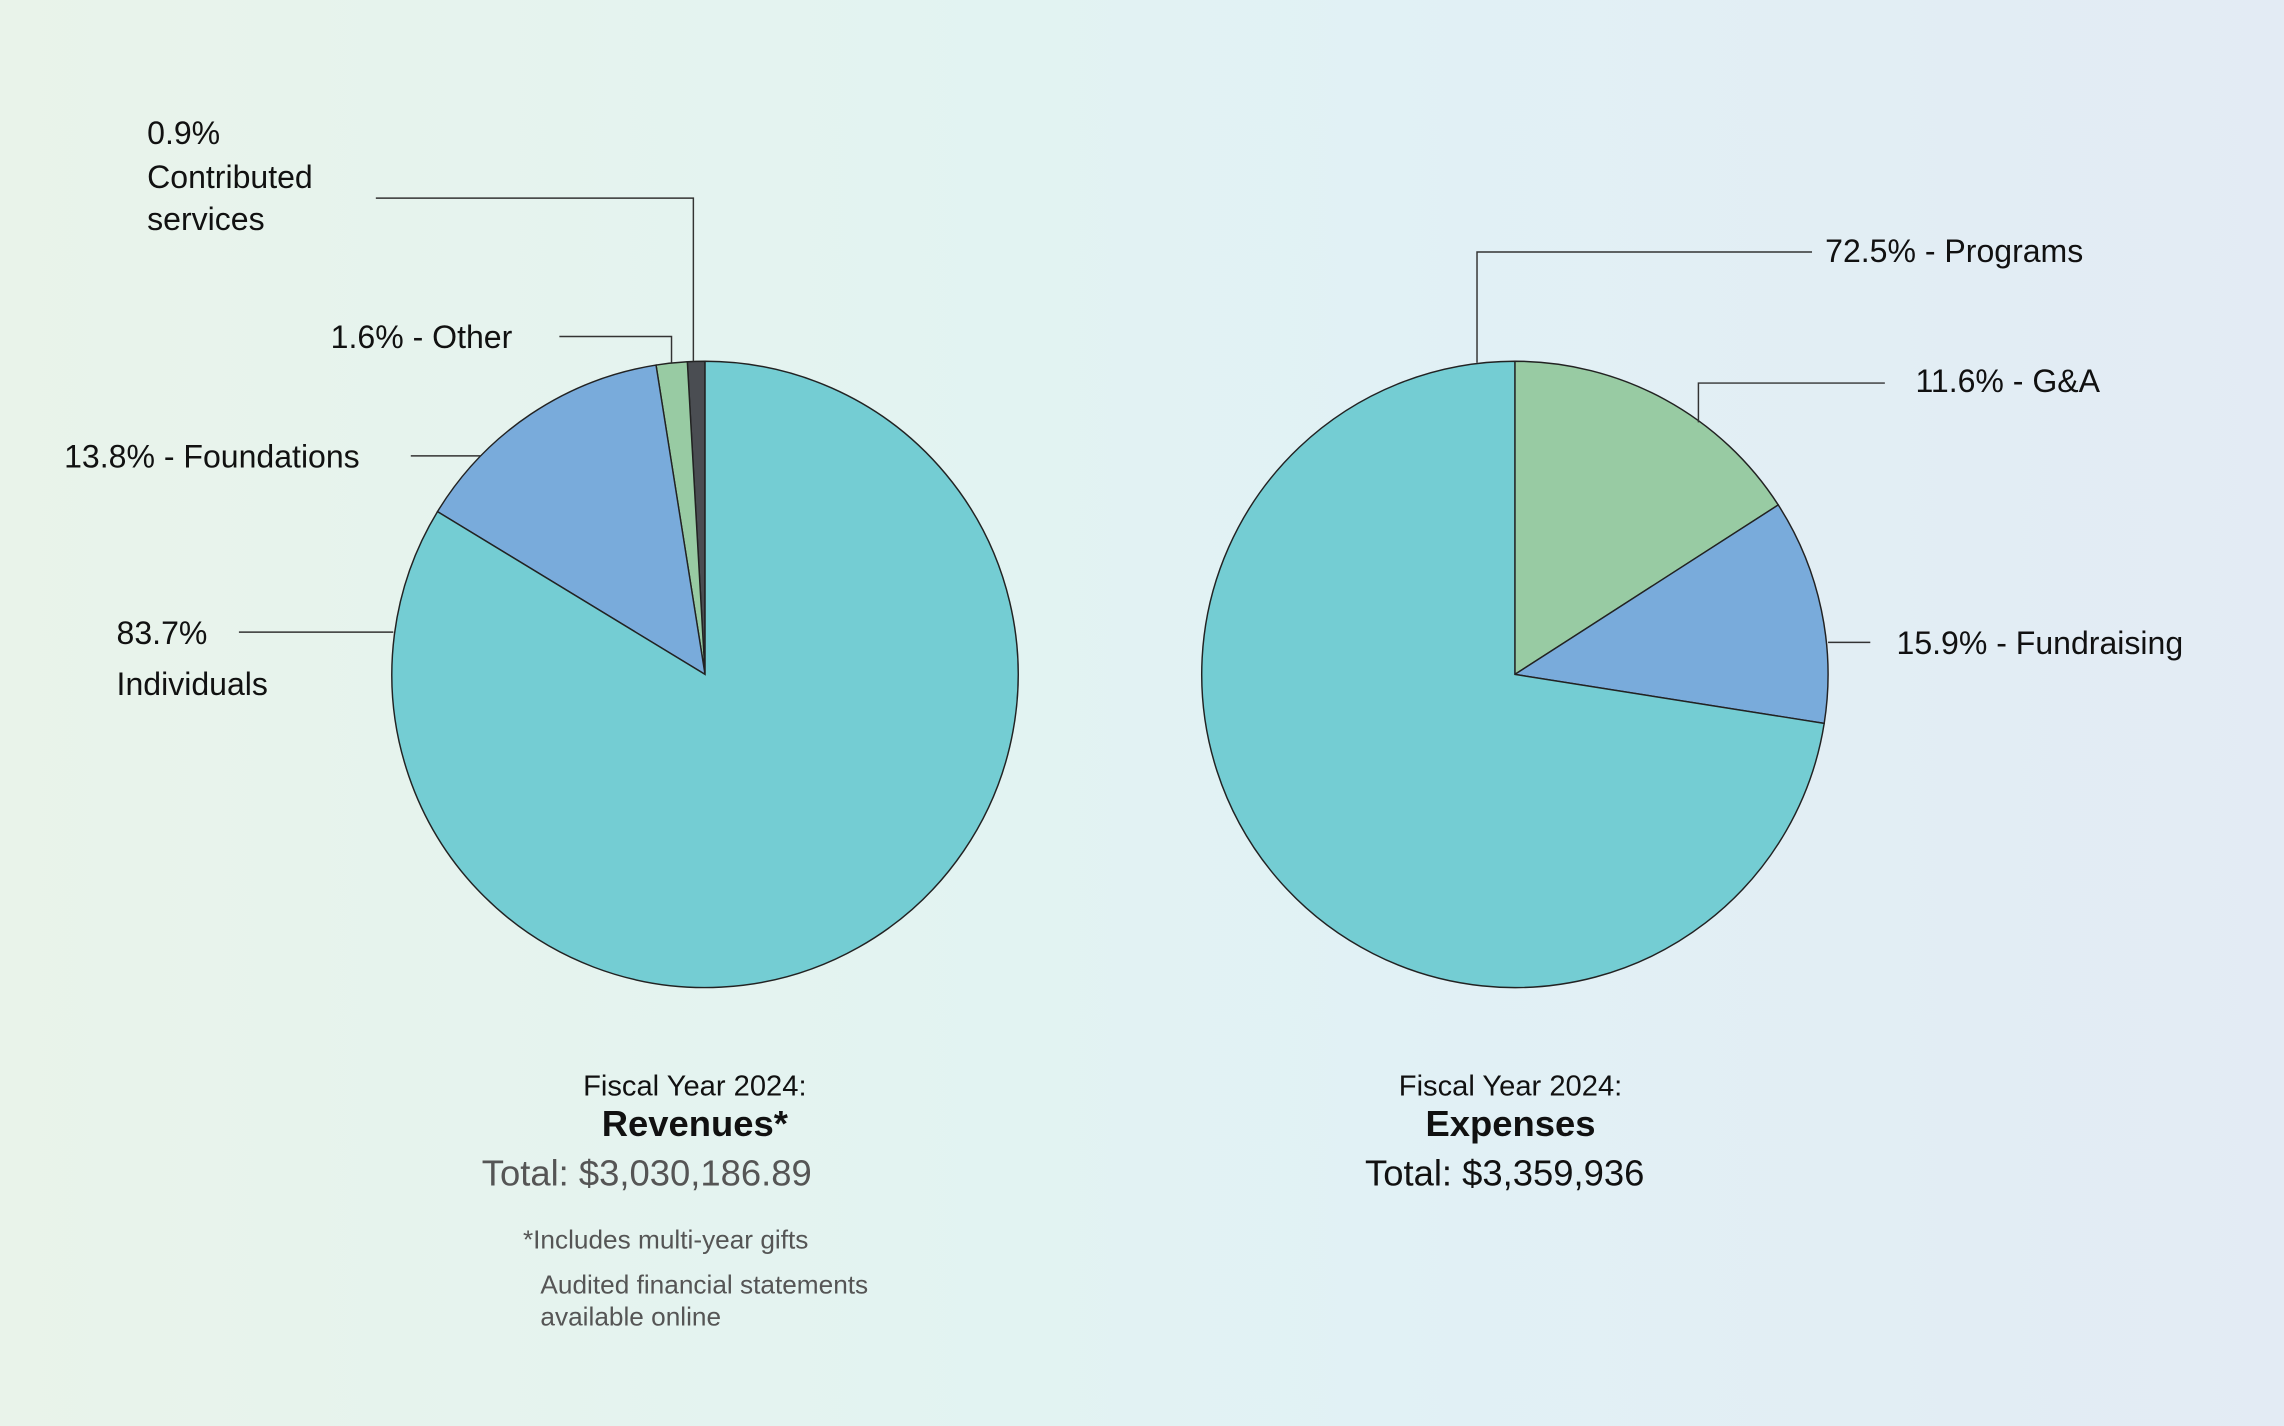  I want to click on expenses-title: Expenses, so click(1511, 1123).